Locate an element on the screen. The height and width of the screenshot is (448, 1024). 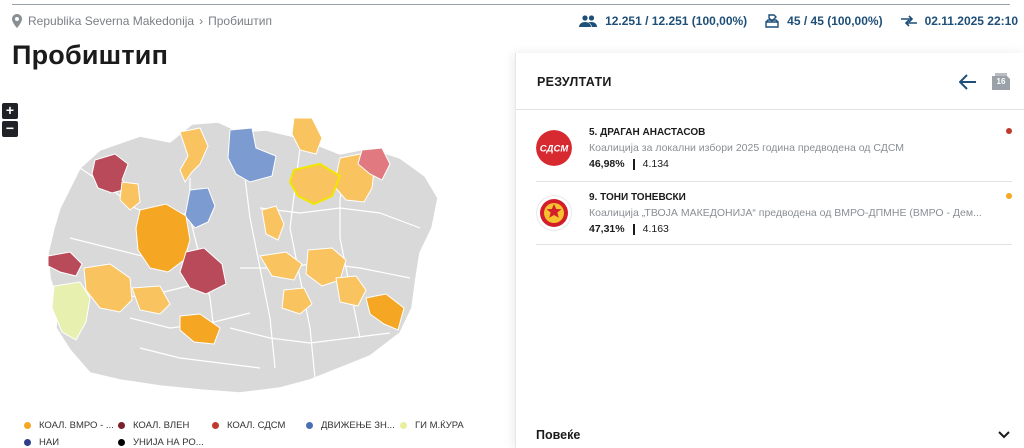
legend-item: КОАЛ. ВЛЕН is located at coordinates (165, 425).